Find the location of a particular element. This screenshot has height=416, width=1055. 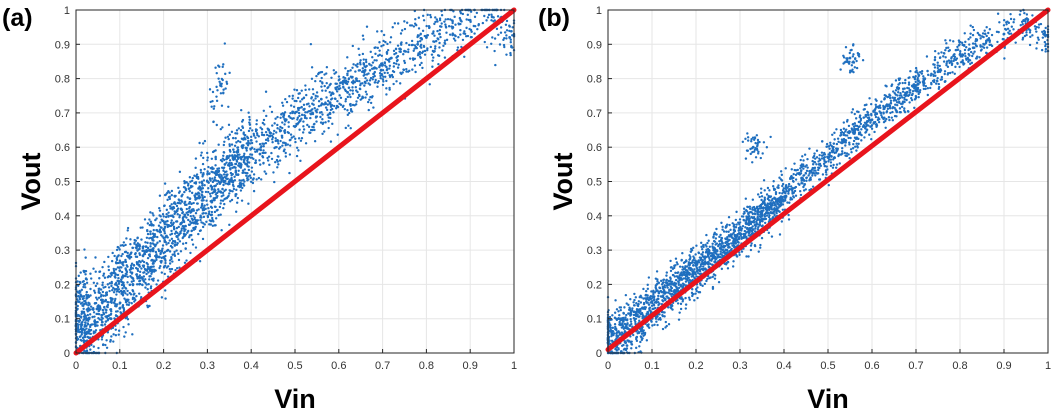

y-axis-label: Vout is located at coordinates (31, 182).